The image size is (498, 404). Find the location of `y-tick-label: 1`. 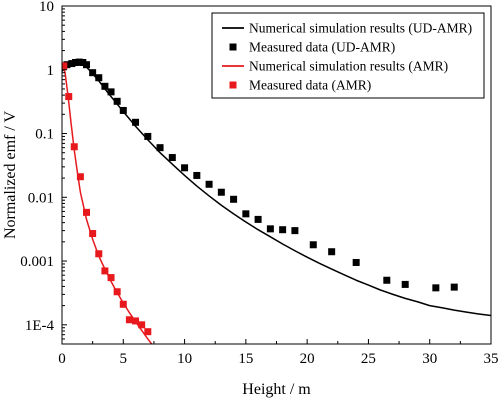

y-tick-label: 1 is located at coordinates (51, 71).